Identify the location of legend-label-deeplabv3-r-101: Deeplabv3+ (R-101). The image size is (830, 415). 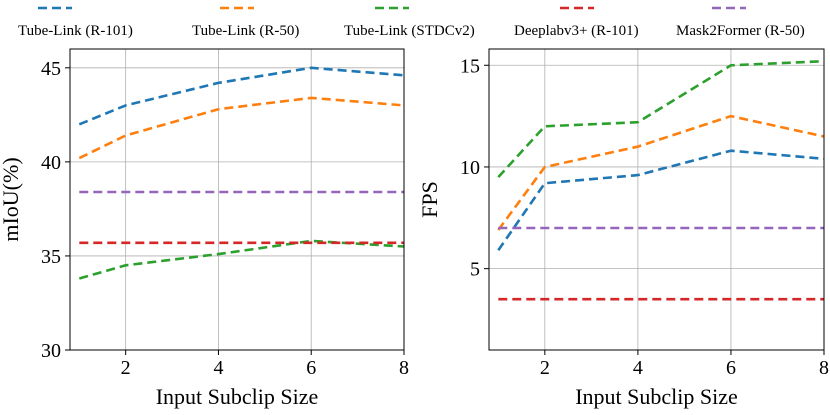
(576, 31).